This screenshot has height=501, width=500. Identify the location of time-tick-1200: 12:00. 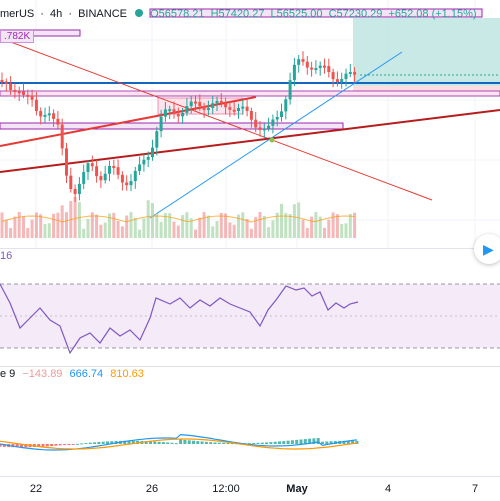
(226, 489).